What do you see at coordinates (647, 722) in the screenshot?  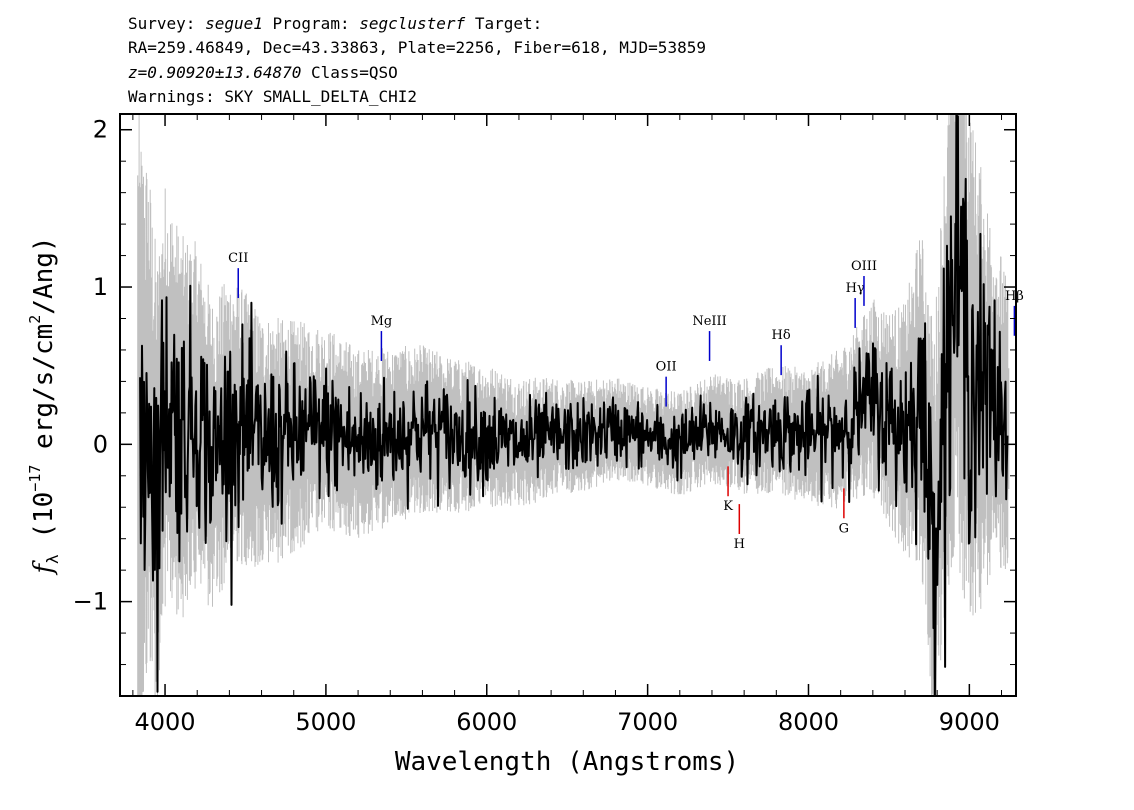 I see `x-tick-label-3: 7000` at bounding box center [647, 722].